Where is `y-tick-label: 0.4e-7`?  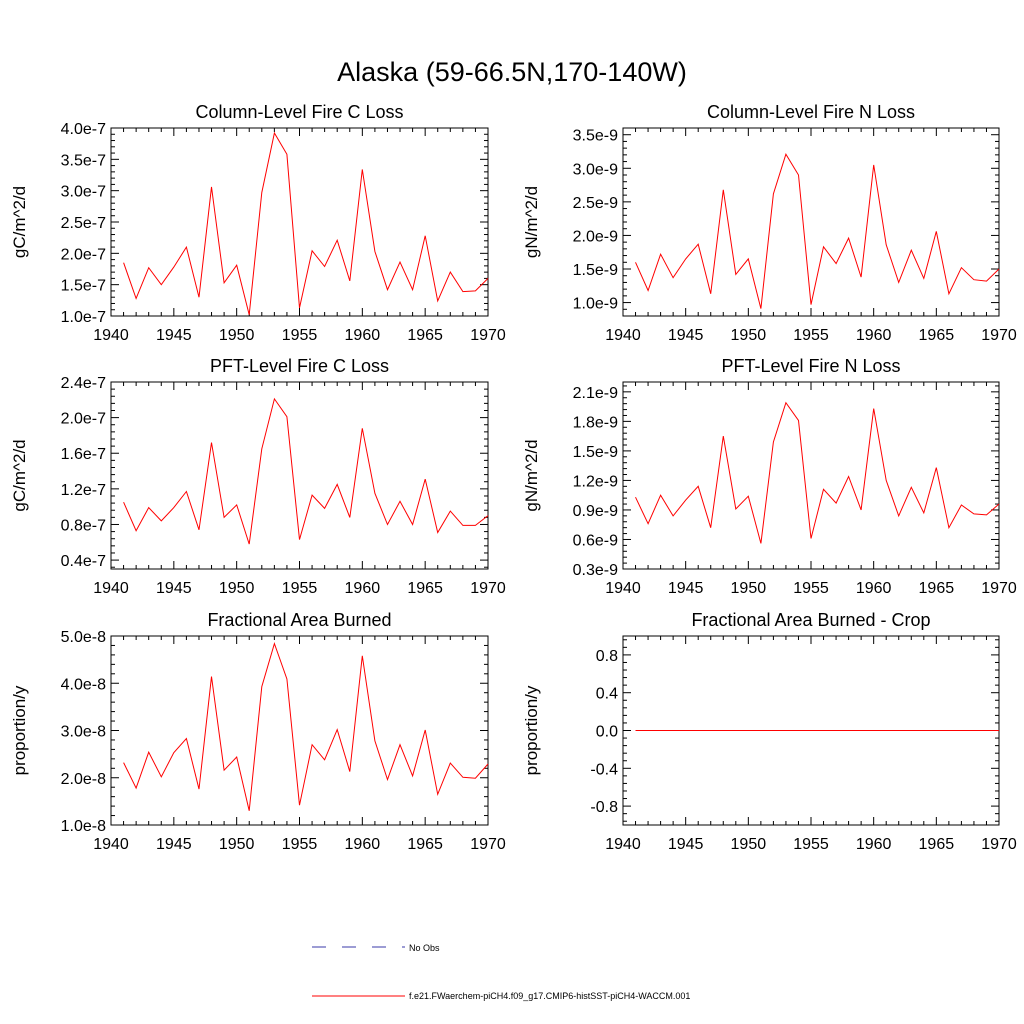
y-tick-label: 0.4e-7 is located at coordinates (83, 561).